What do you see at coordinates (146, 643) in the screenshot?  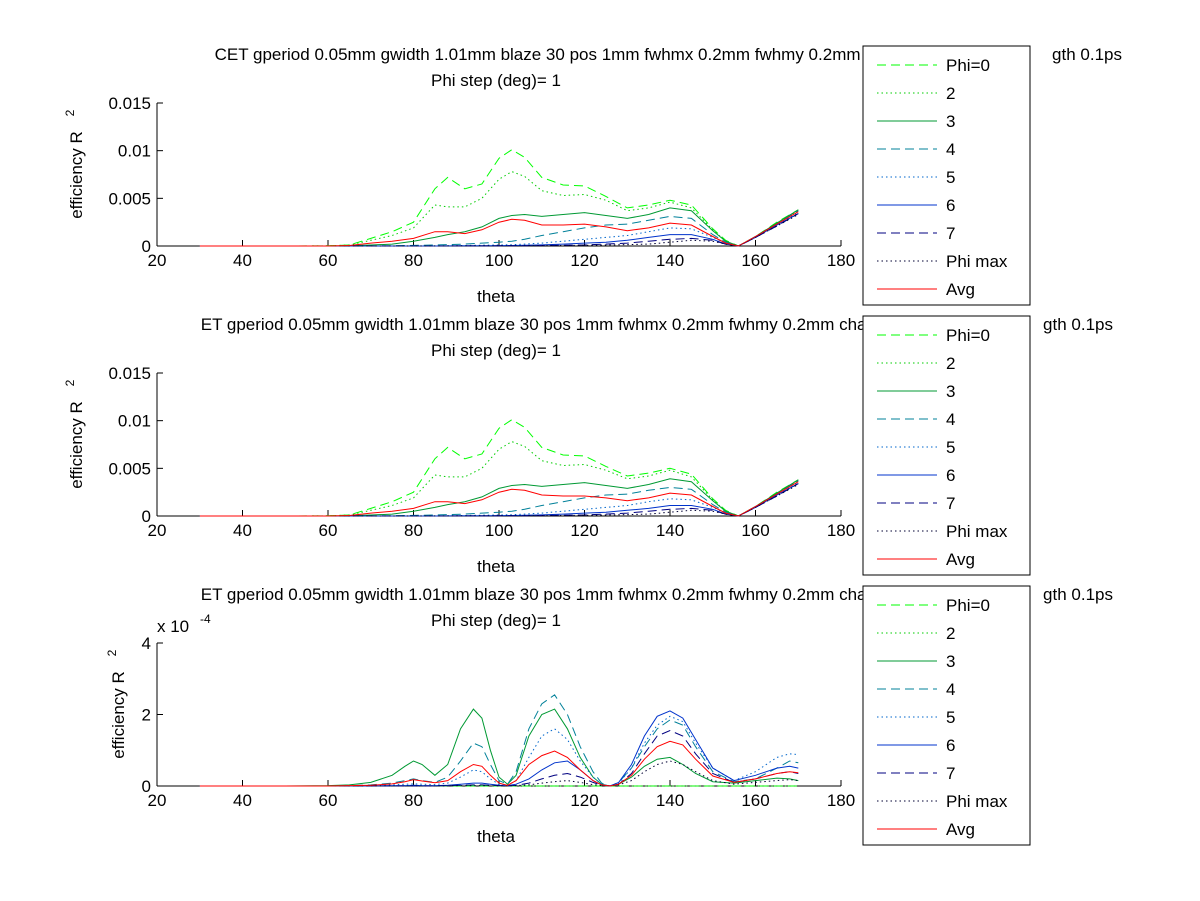 I see `y-tick-label: 4` at bounding box center [146, 643].